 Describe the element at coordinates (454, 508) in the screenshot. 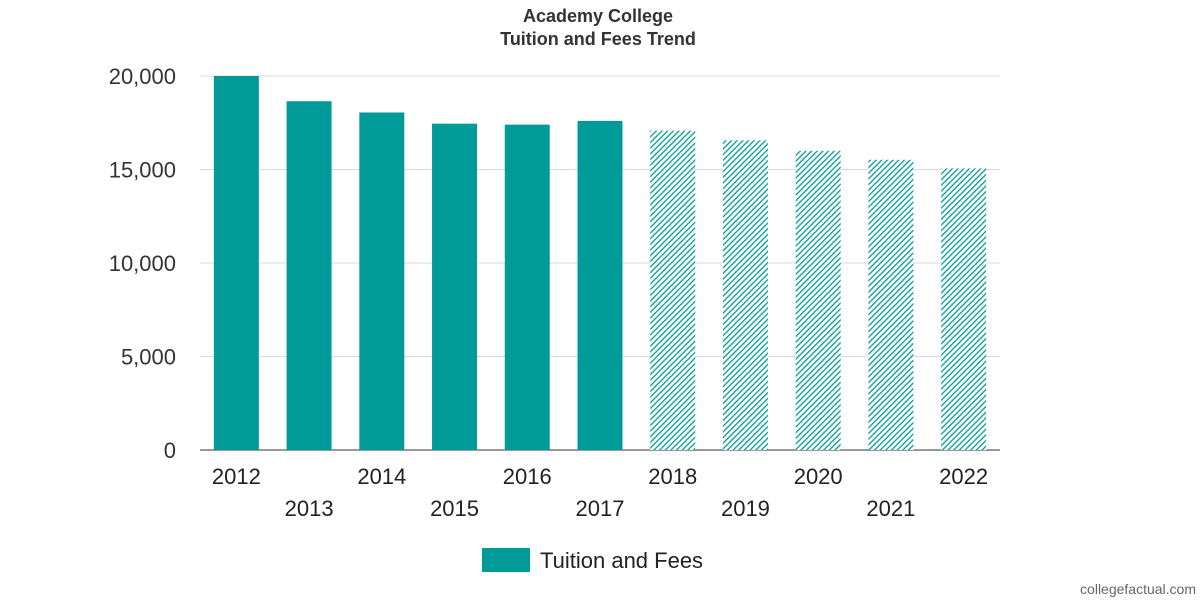

I see `x-tick-label: 2015` at that location.